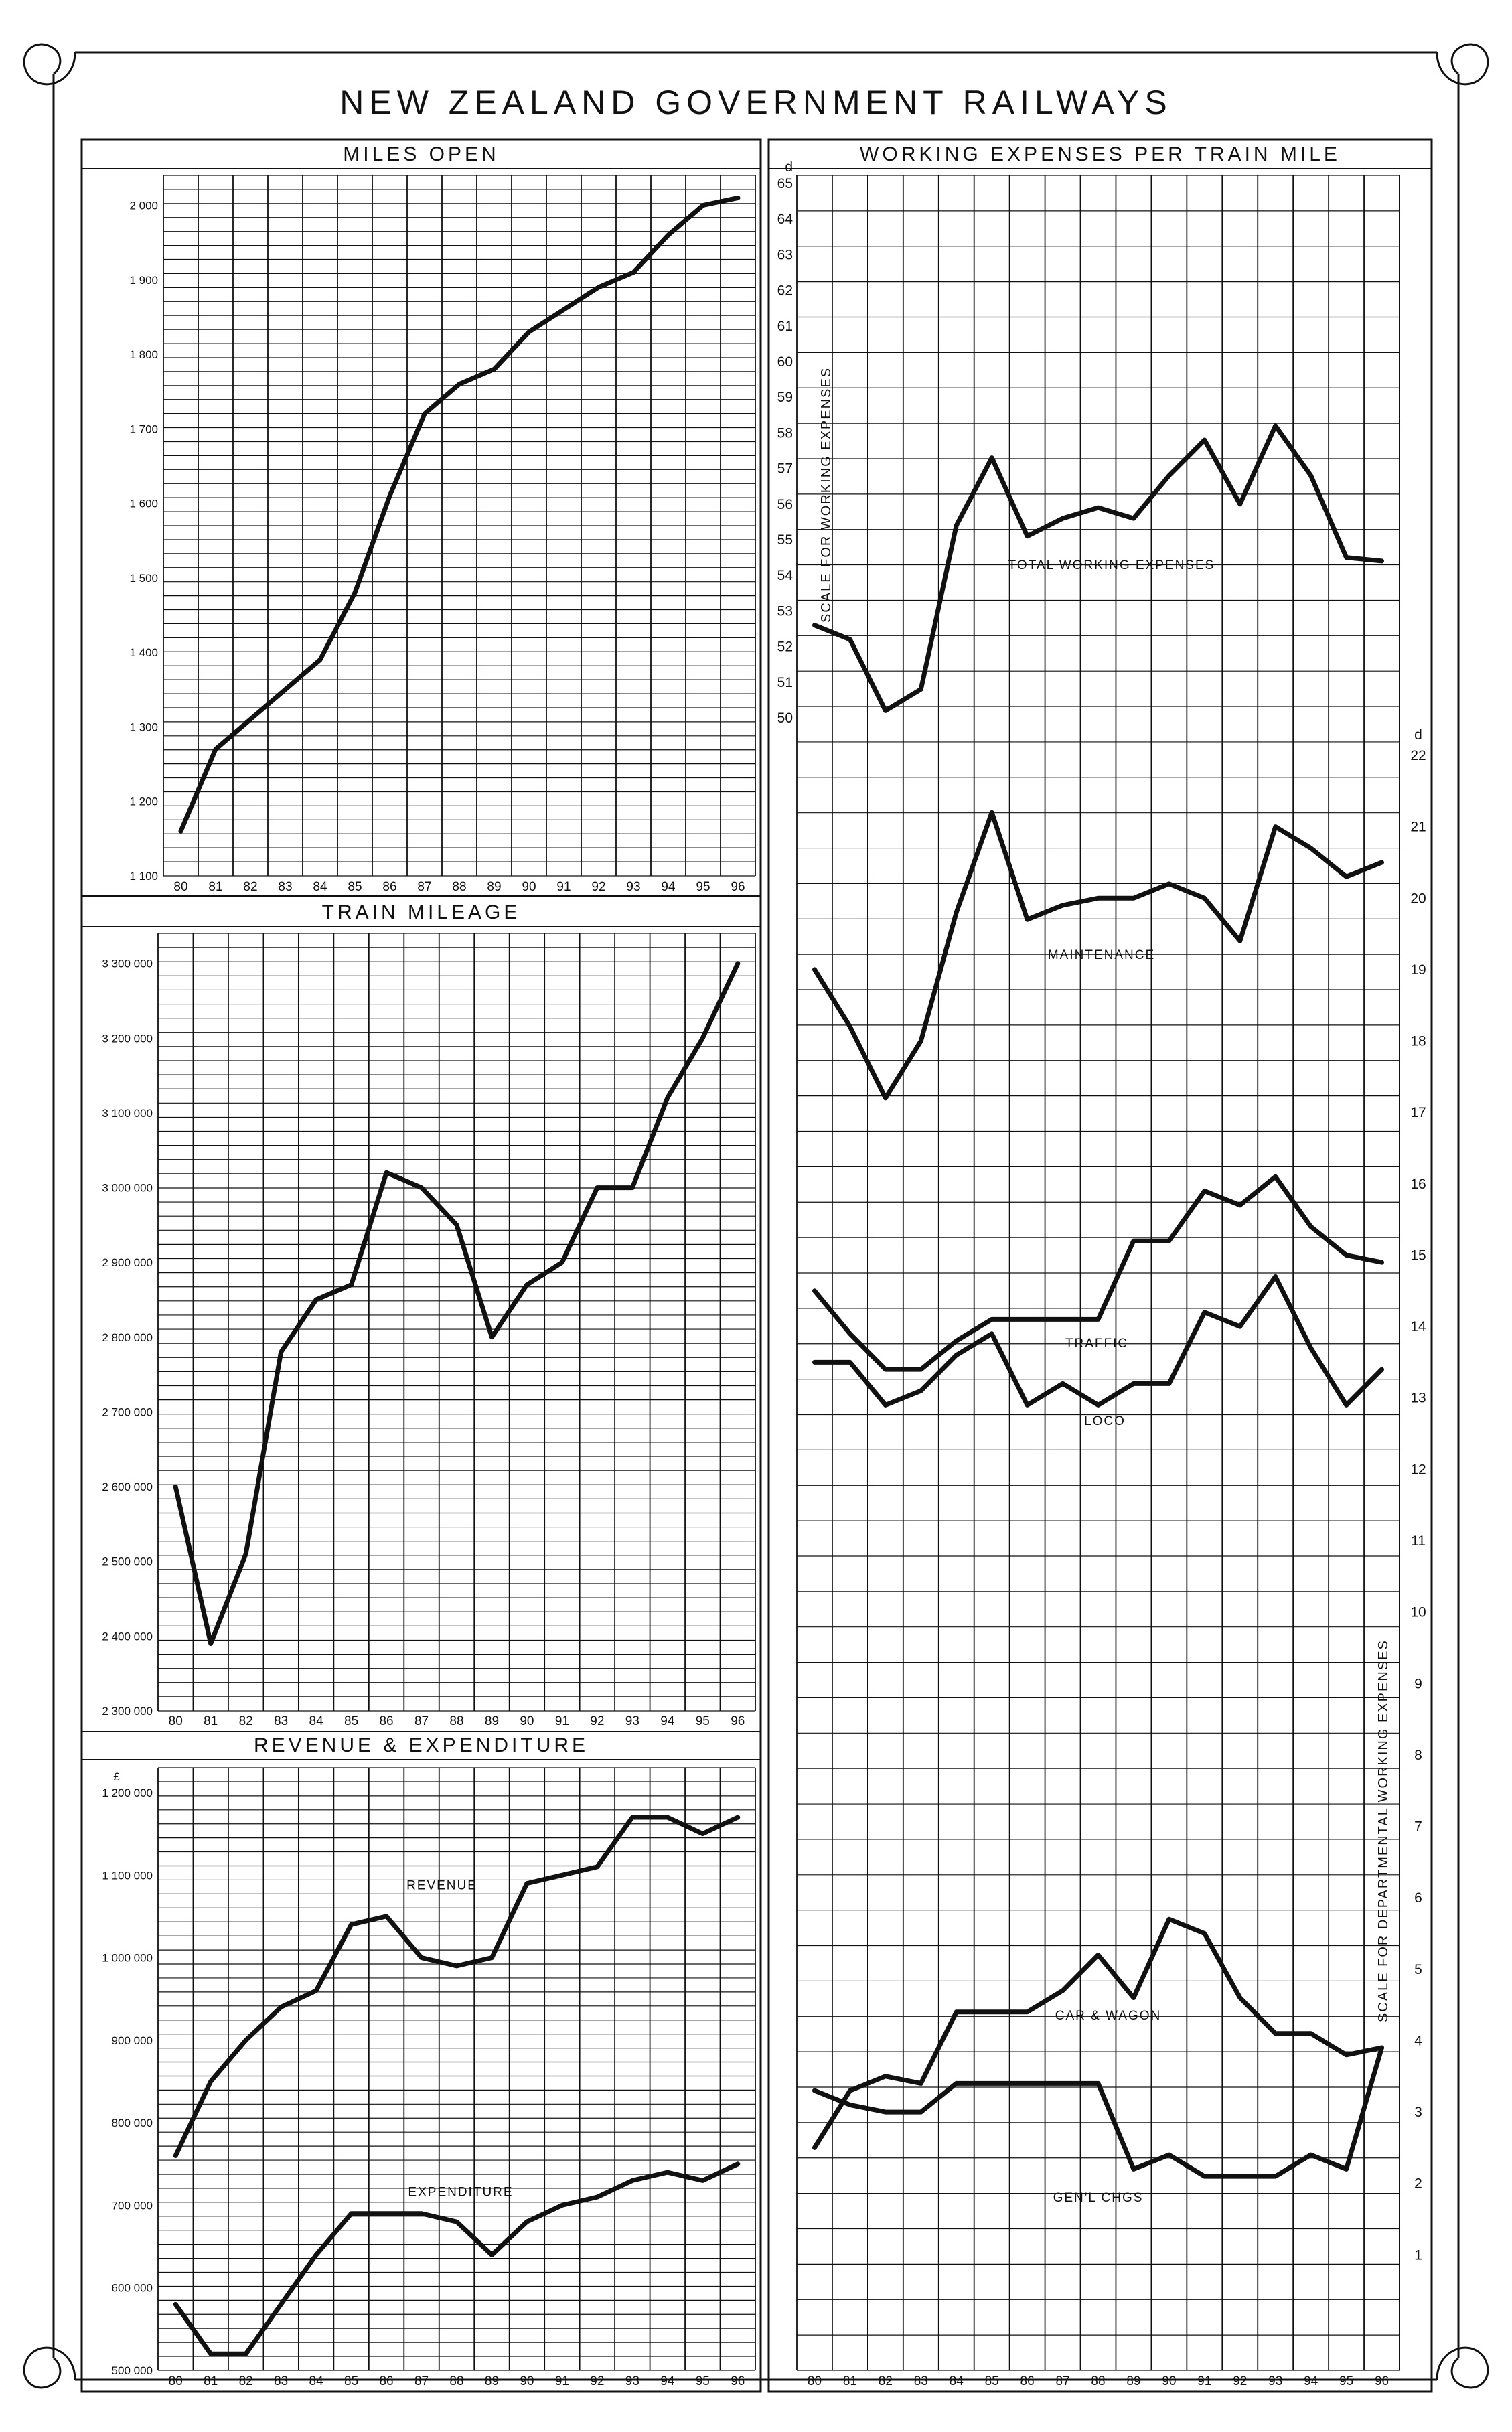 This screenshot has width=1512, height=2432. What do you see at coordinates (886, 2381) in the screenshot?
I see `x-tick-label: 82` at bounding box center [886, 2381].